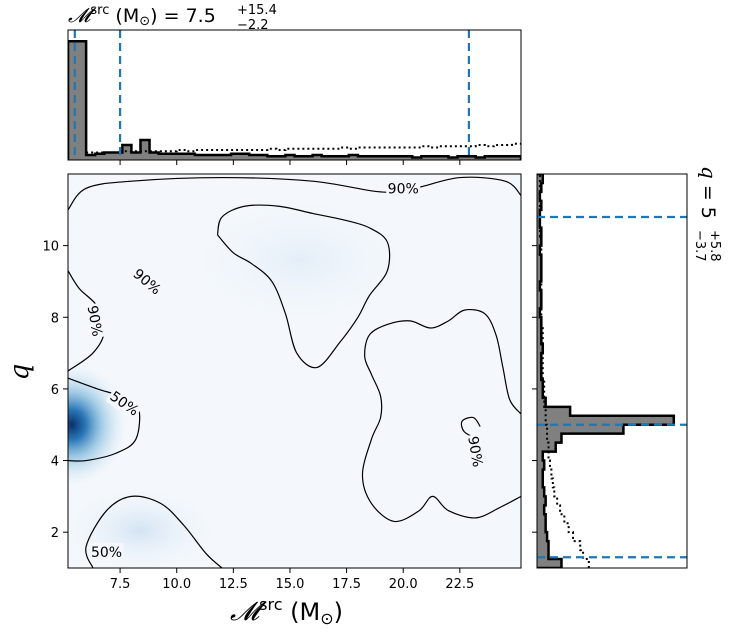 Image resolution: width=735 pixels, height=636 pixels. I want to click on contour-label-text: 50%, so click(106, 553).